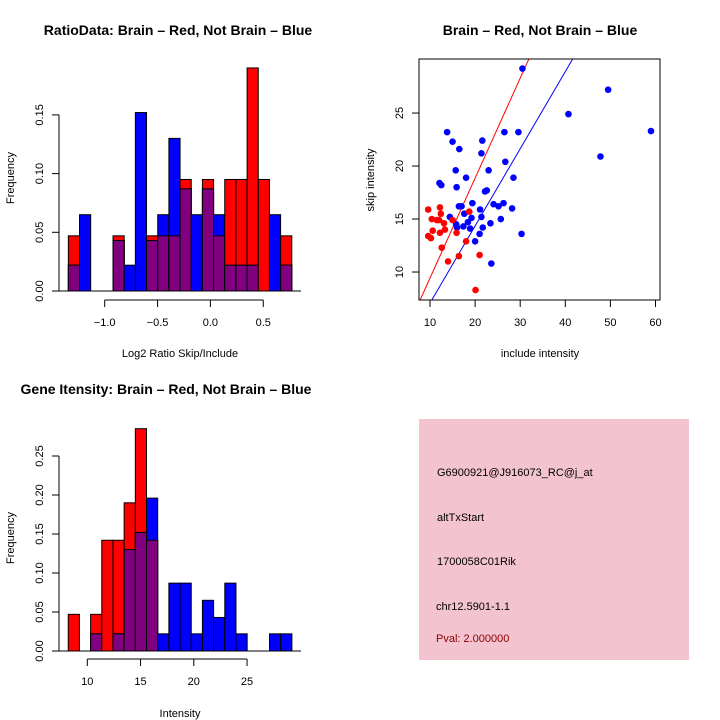 The width and height of the screenshot is (720, 720). Describe the element at coordinates (11, 178) in the screenshot. I see `ratio-hist-ylabel: Frequency` at that location.